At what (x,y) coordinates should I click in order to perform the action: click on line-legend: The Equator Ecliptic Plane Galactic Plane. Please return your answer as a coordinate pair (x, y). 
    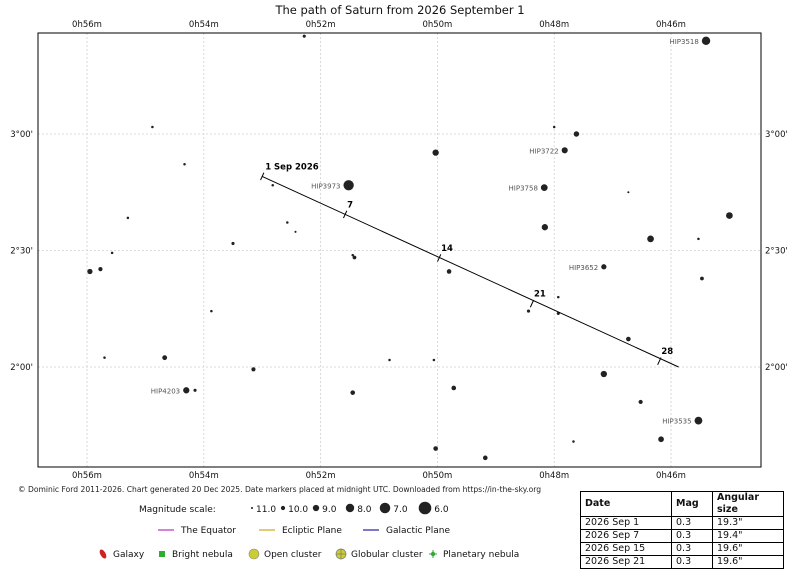
    Looking at the image, I should click on (304, 531).